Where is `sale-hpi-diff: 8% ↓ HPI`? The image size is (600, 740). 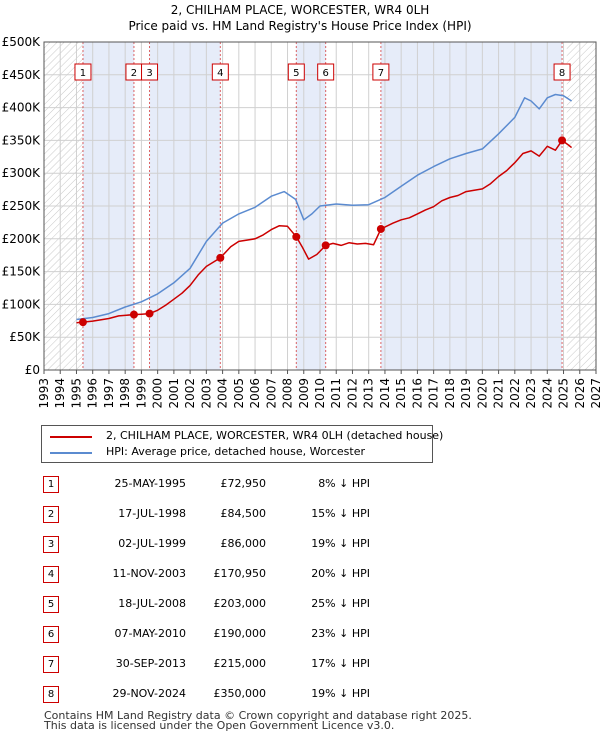
sale-hpi-diff: 8% ↓ HPI is located at coordinates (344, 483).